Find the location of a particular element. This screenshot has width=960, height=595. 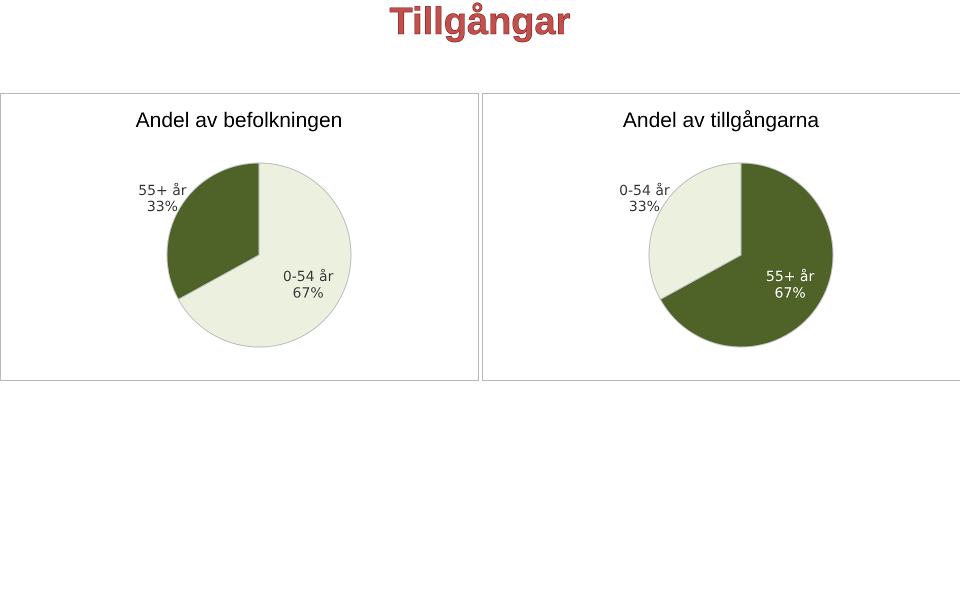

text: Tillgångar is located at coordinates (480, 22).